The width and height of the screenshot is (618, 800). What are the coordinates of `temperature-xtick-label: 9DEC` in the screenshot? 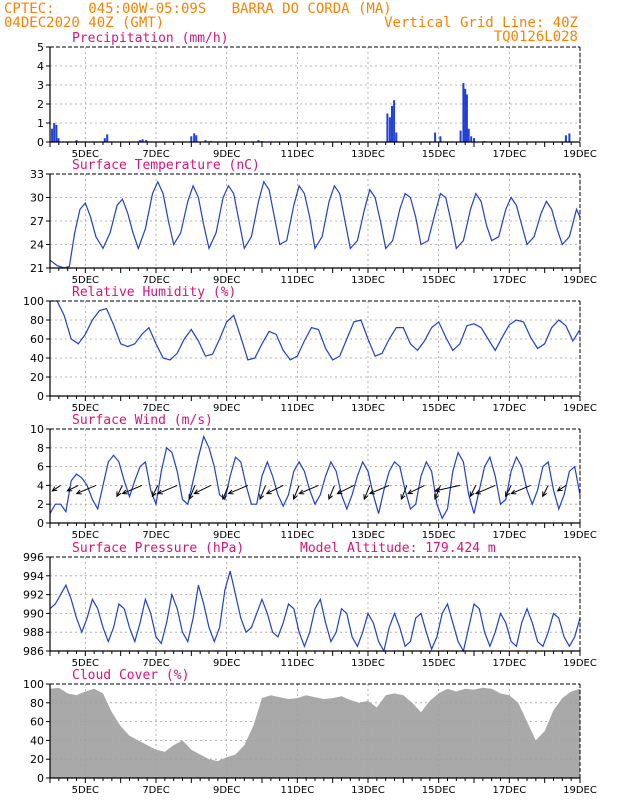 It's located at (226, 280).